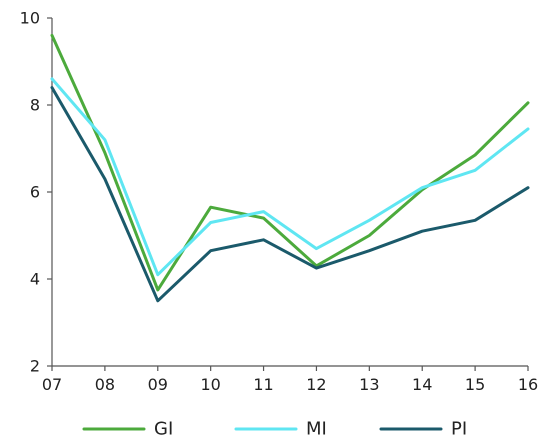  What do you see at coordinates (35, 366) in the screenshot?
I see `y-tick-label: 2` at bounding box center [35, 366].